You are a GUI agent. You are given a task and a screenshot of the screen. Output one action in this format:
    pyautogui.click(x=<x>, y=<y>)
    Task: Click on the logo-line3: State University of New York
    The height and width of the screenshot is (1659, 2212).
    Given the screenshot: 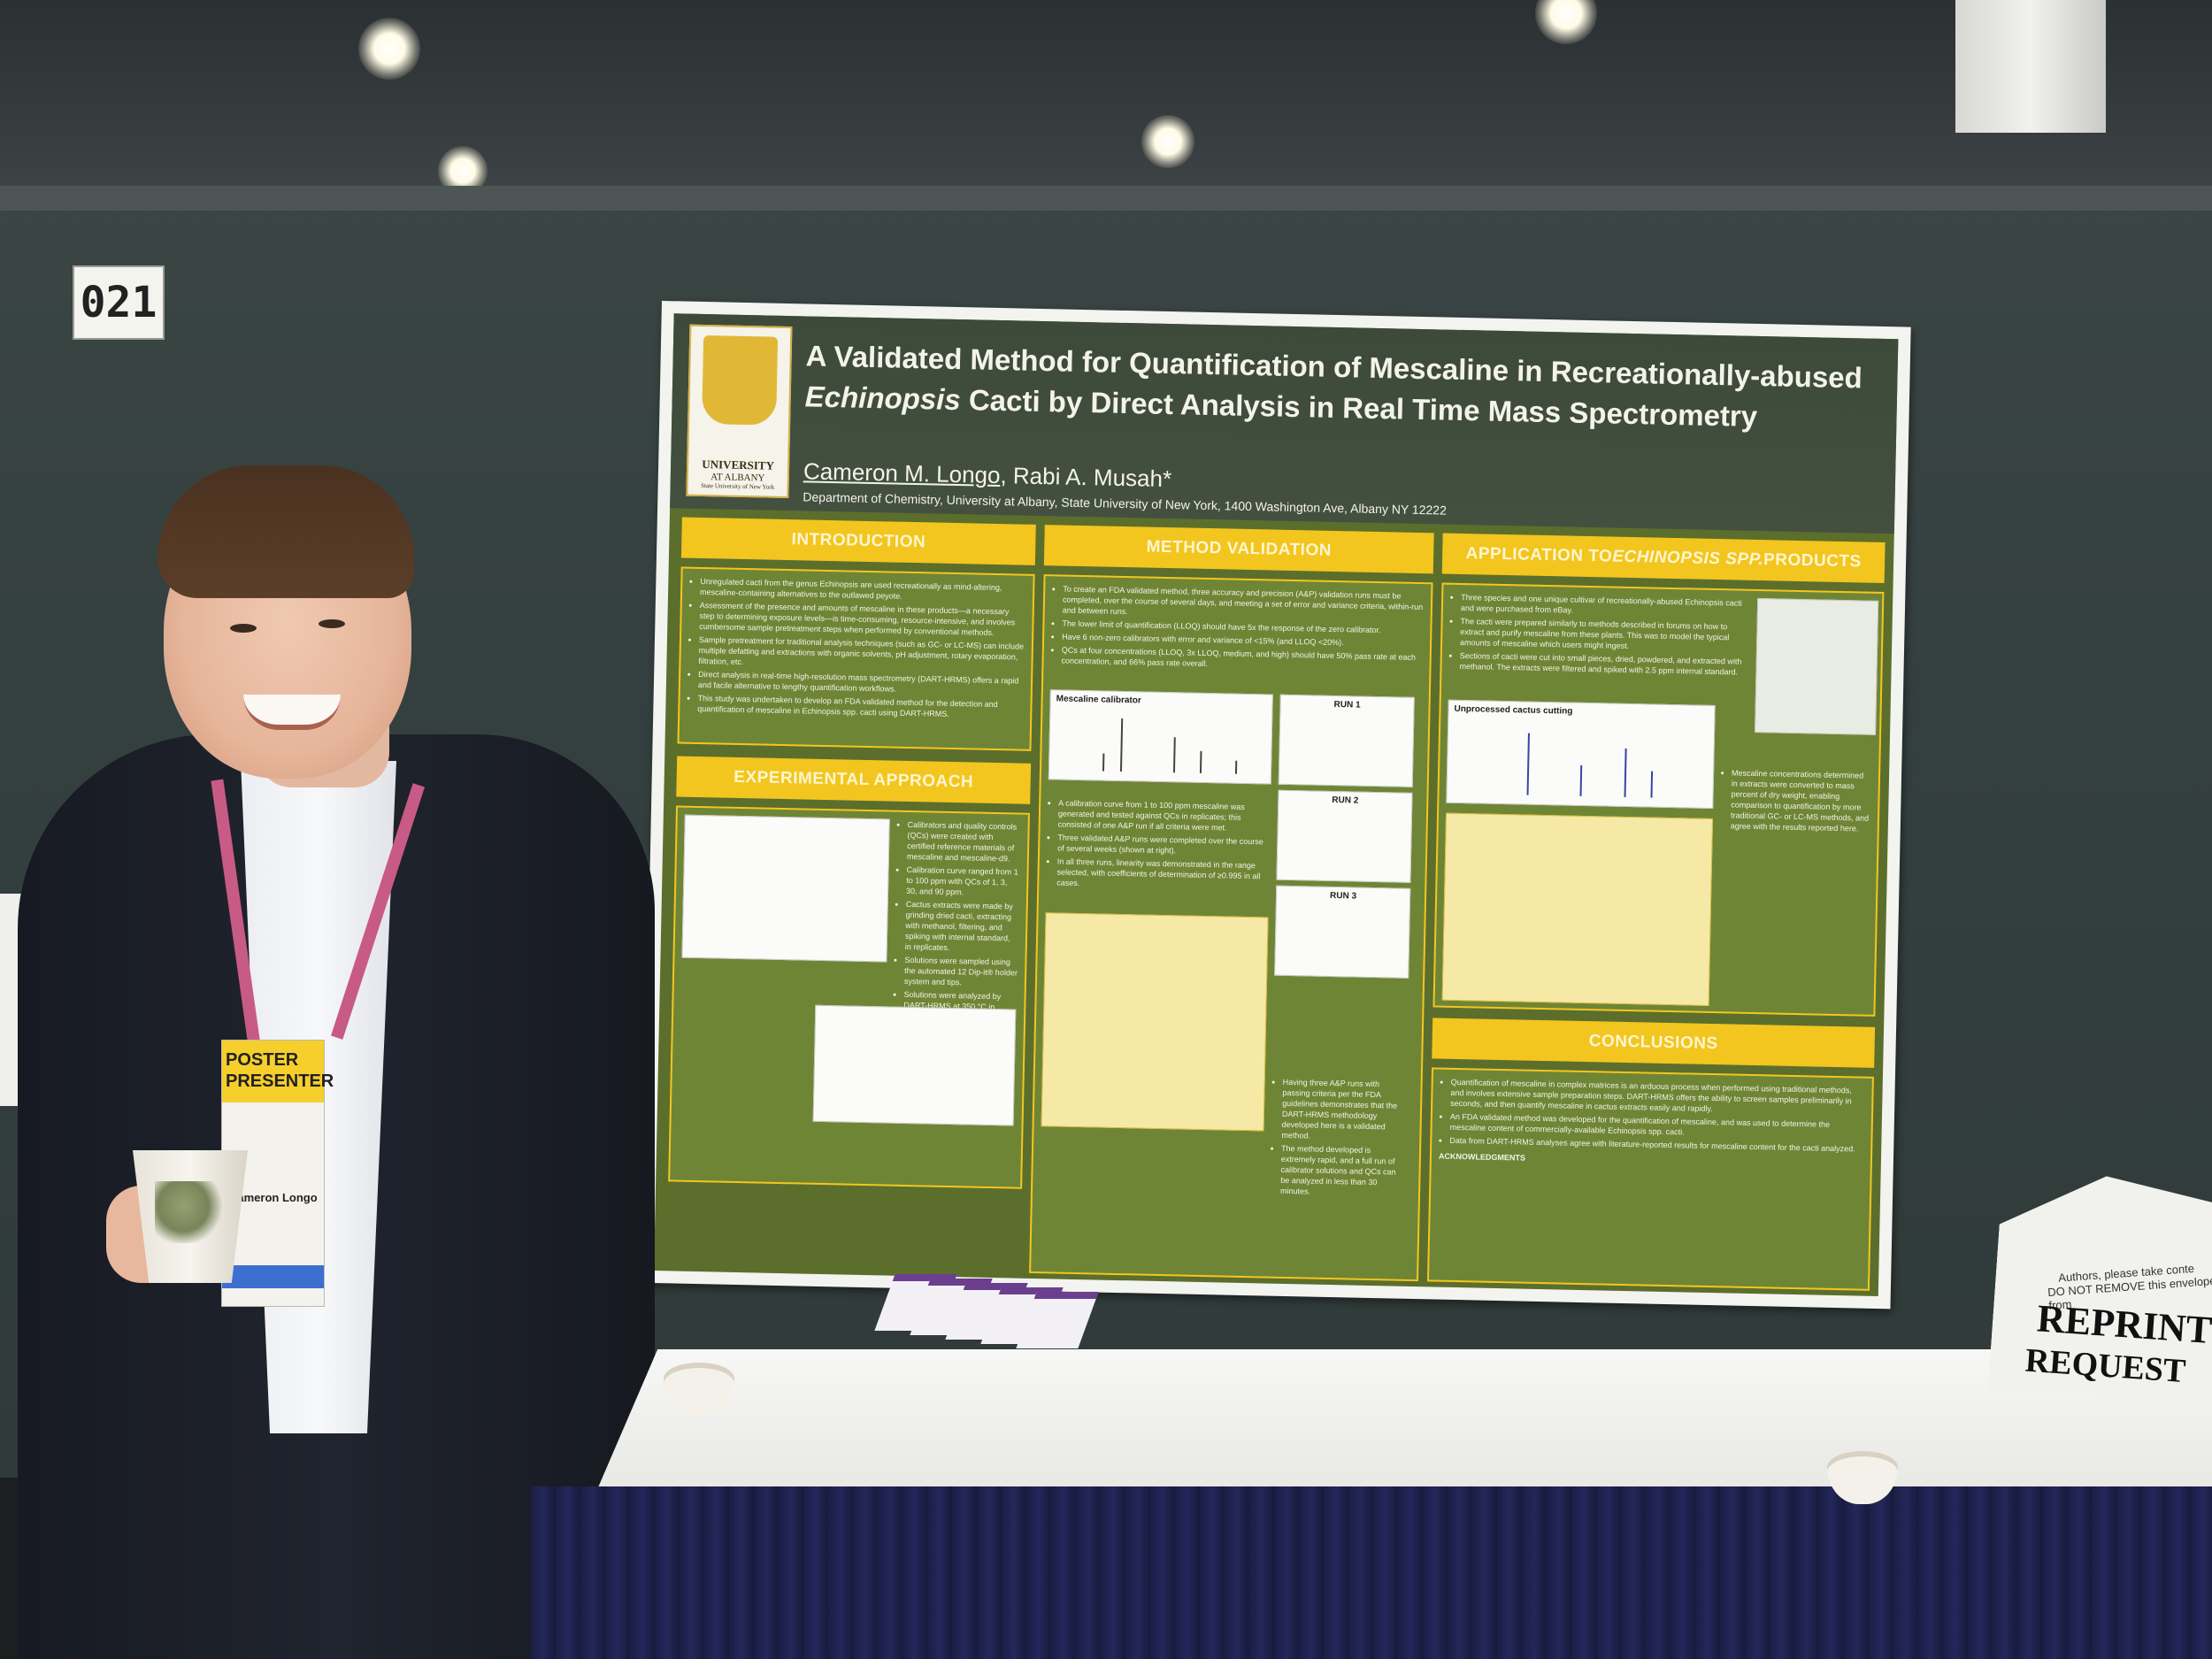 What is the action you would take?
    pyautogui.click(x=738, y=486)
    